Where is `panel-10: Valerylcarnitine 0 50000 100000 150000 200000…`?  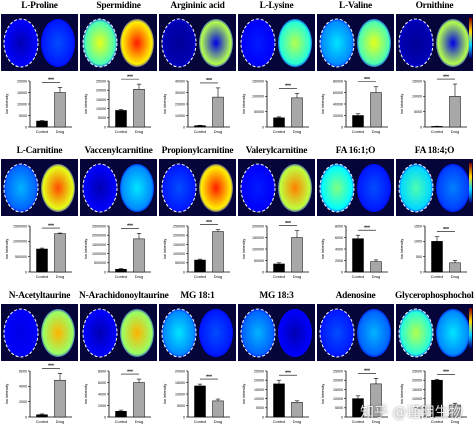
panel-10: Valerylcarnitine 0 50000 100000 150000 200000… is located at coordinates (276, 217).